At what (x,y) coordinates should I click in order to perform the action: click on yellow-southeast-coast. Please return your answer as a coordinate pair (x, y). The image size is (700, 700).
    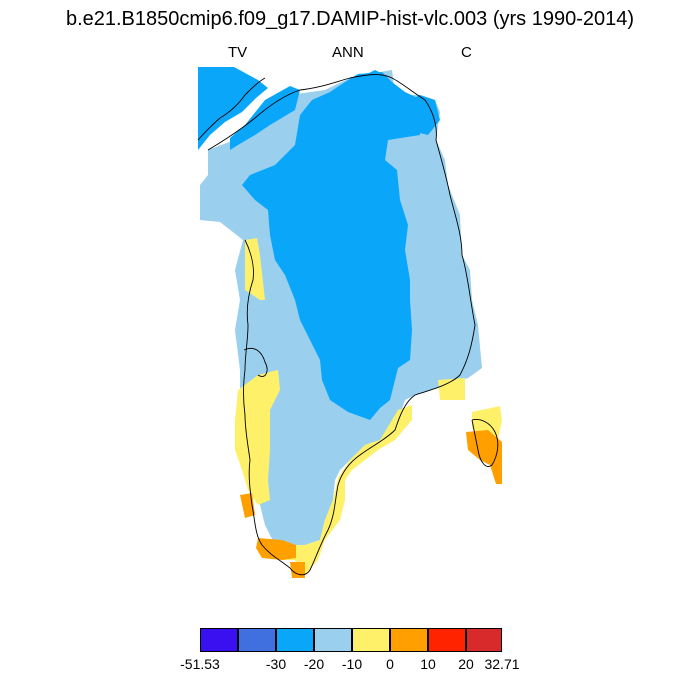
    Looking at the image, I should click on (343, 490).